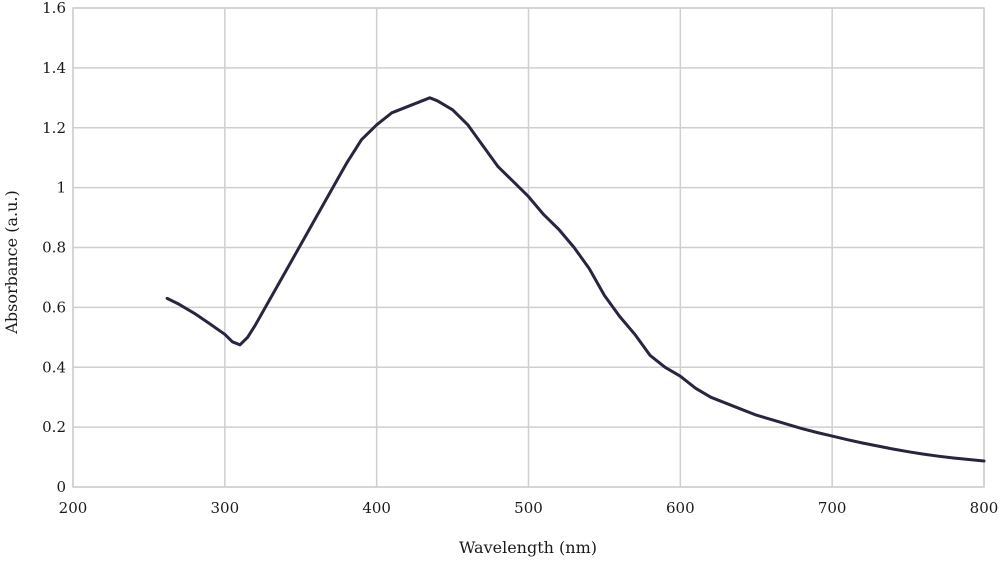  I want to click on y-tick-label: 0, so click(61, 487).